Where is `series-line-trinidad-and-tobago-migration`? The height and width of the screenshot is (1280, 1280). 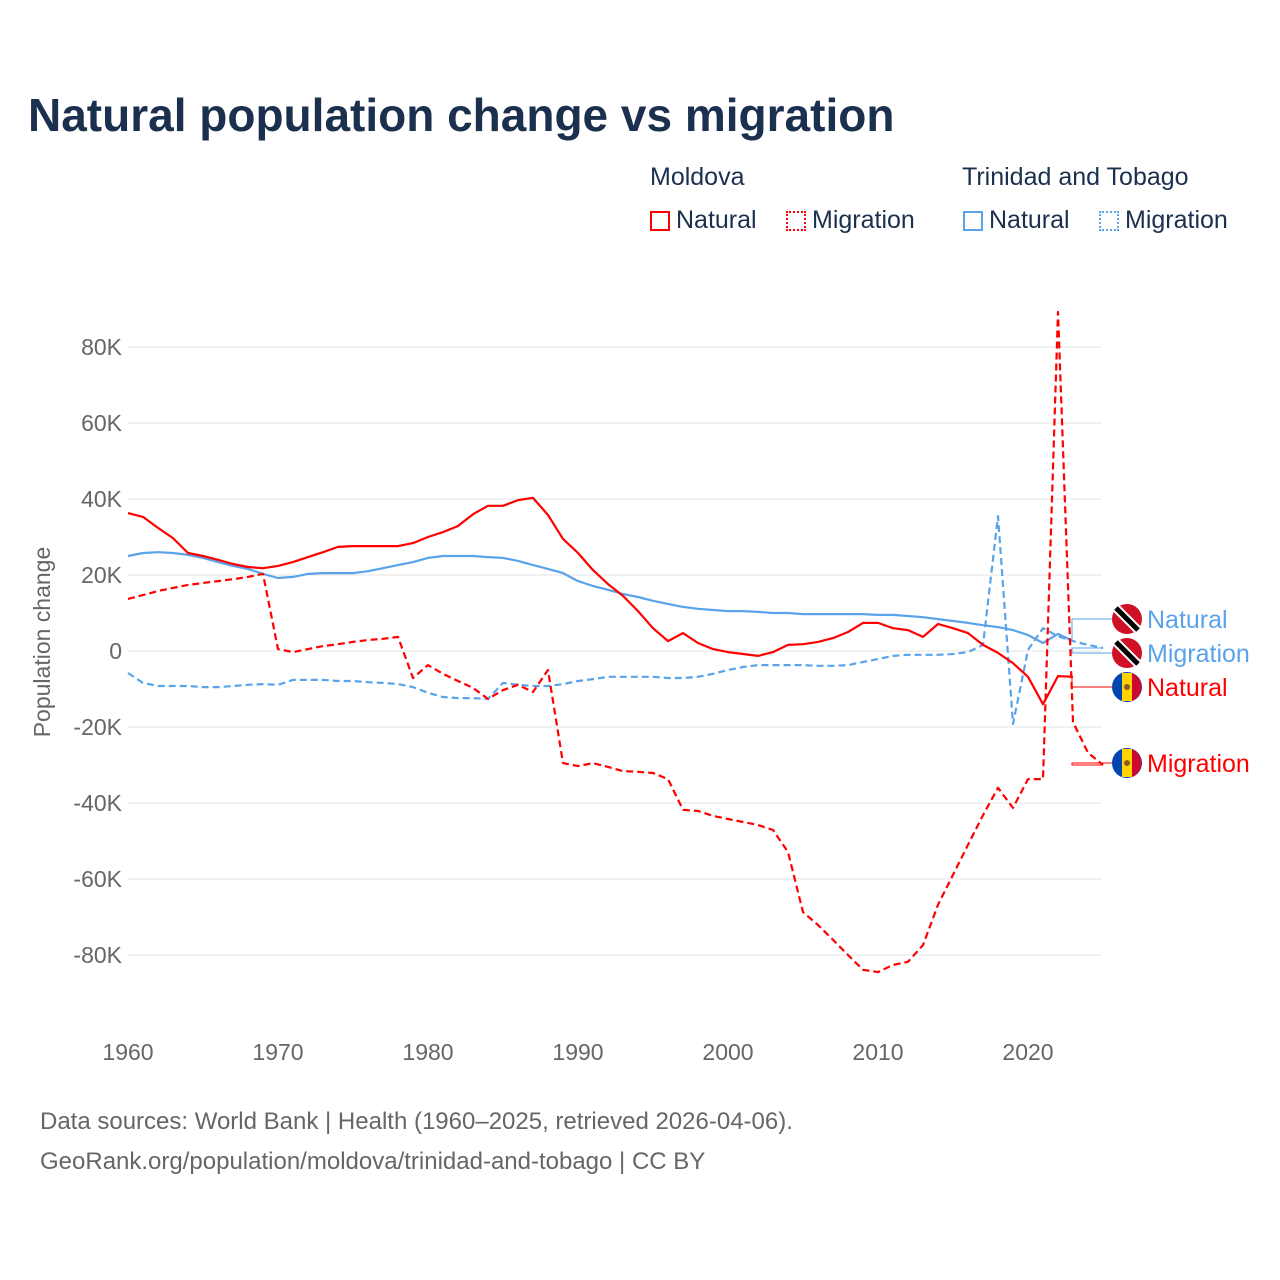
series-line-trinidad-and-tobago-migration is located at coordinates (615, 620).